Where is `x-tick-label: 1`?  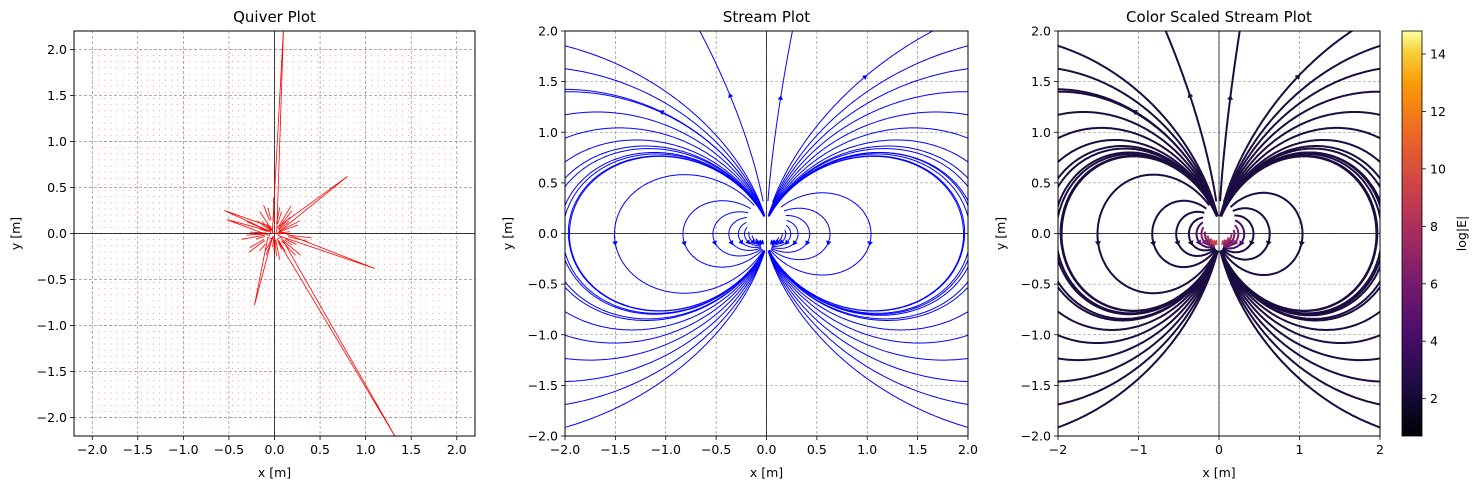
x-tick-label: 1 is located at coordinates (1300, 449).